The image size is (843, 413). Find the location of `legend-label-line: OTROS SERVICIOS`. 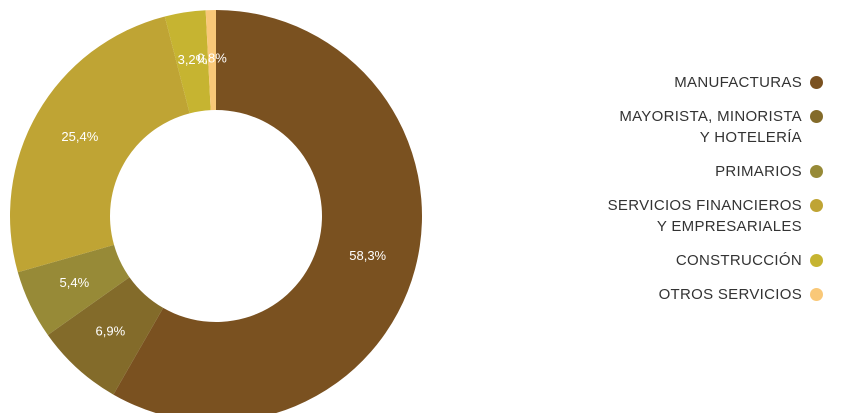

legend-label-line: OTROS SERVICIOS is located at coordinates (730, 294).